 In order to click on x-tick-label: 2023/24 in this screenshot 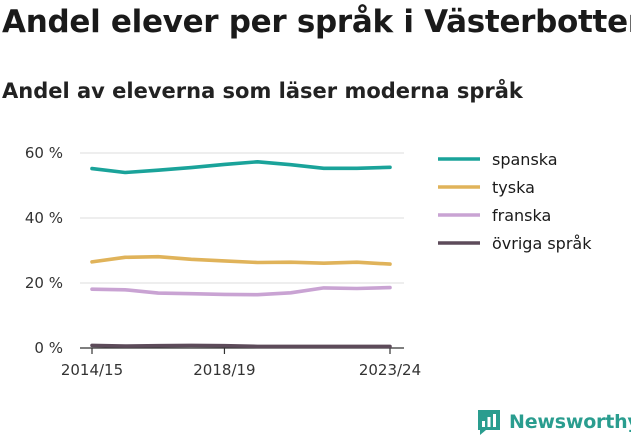, I will do `click(390, 370)`.